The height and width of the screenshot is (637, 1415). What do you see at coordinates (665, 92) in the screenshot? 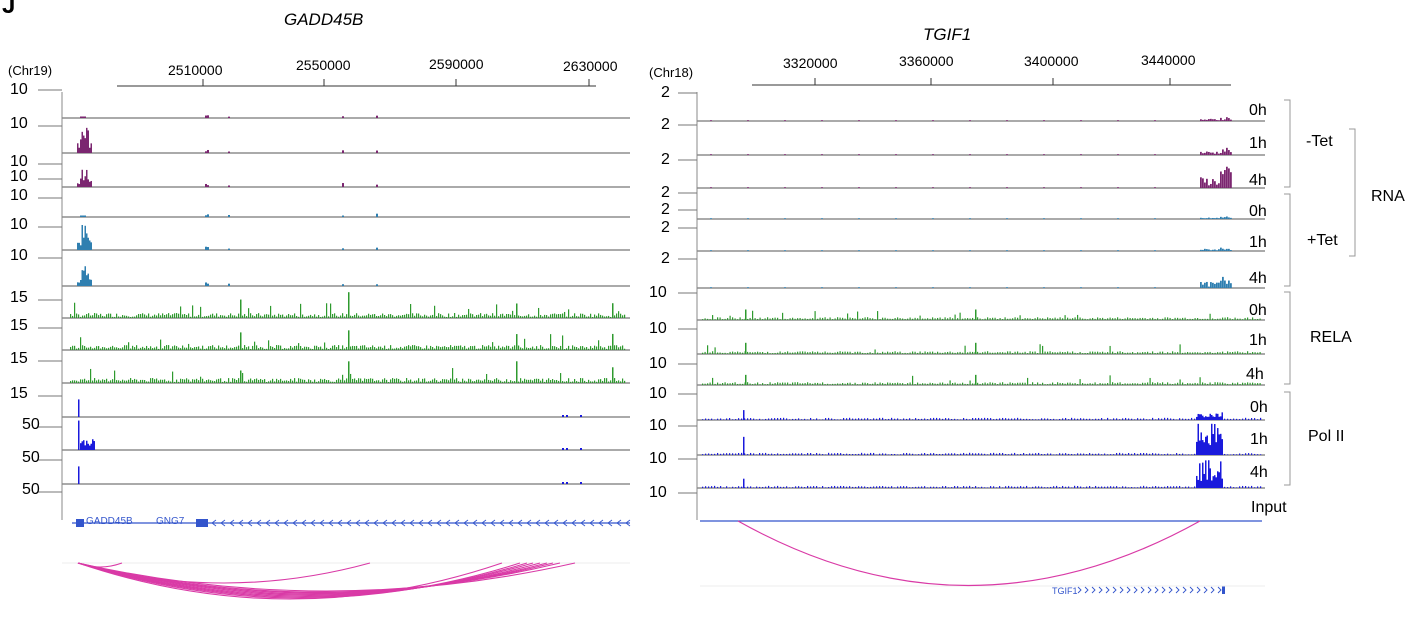
I see `right-scale-label: 2` at bounding box center [665, 92].